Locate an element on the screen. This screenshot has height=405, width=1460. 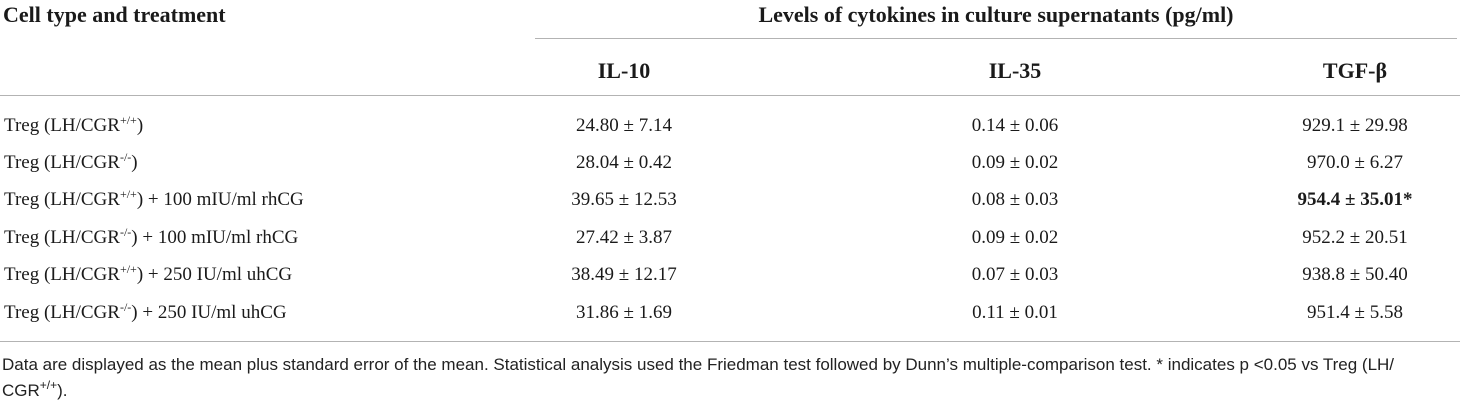
header-divider is located at coordinates (730, 95).